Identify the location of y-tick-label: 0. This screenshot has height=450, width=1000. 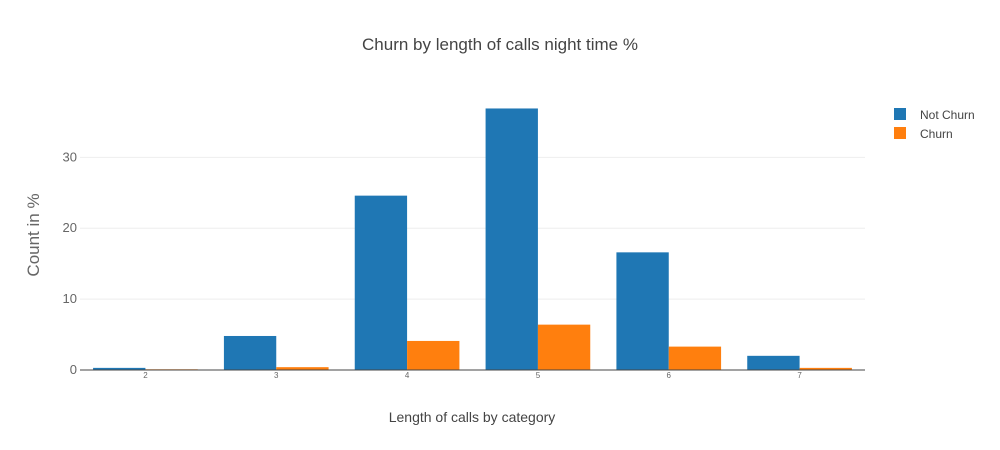
(73, 369).